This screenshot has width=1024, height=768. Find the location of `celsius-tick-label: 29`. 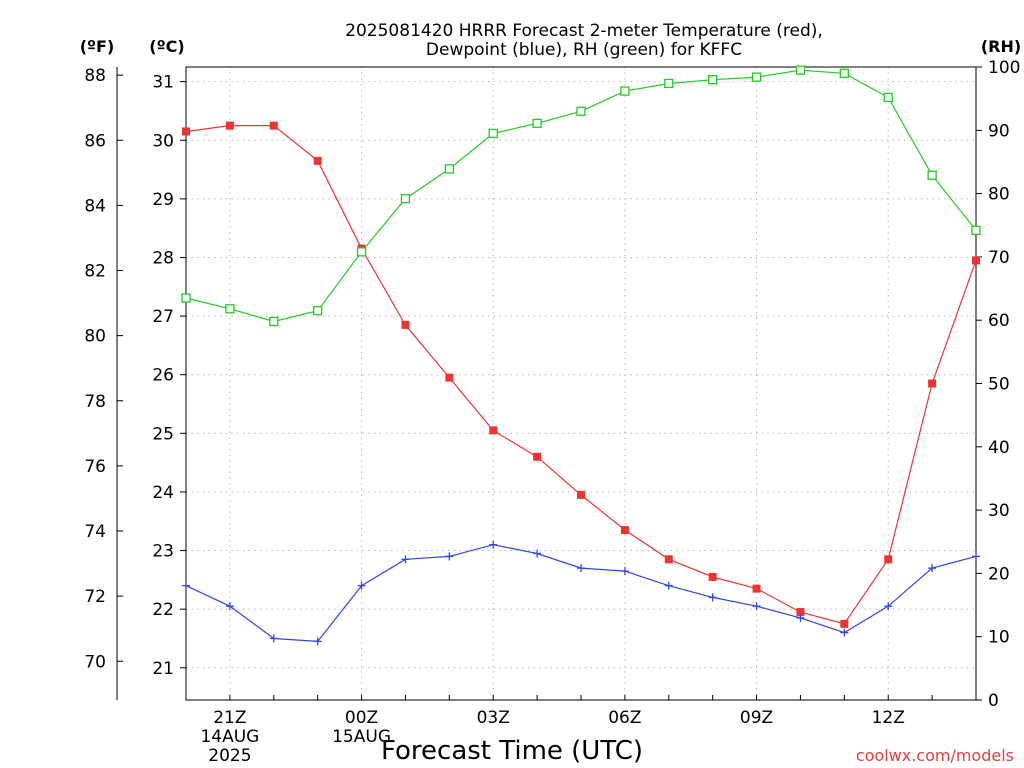

celsius-tick-label: 29 is located at coordinates (163, 200).